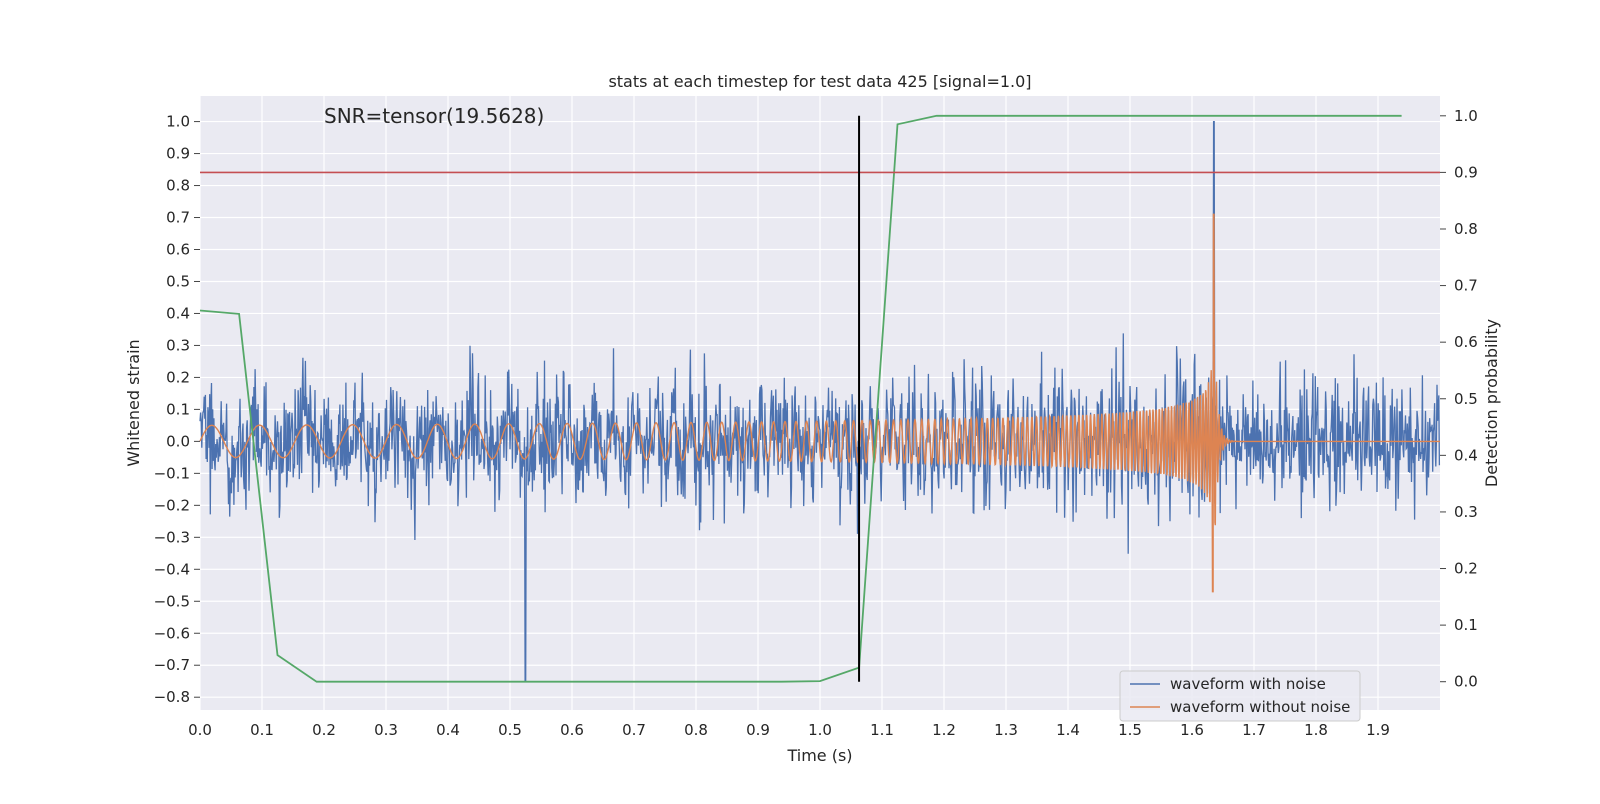 This screenshot has width=1600, height=804. Describe the element at coordinates (1192, 730) in the screenshot. I see `x-tick-label: 1.6` at that location.